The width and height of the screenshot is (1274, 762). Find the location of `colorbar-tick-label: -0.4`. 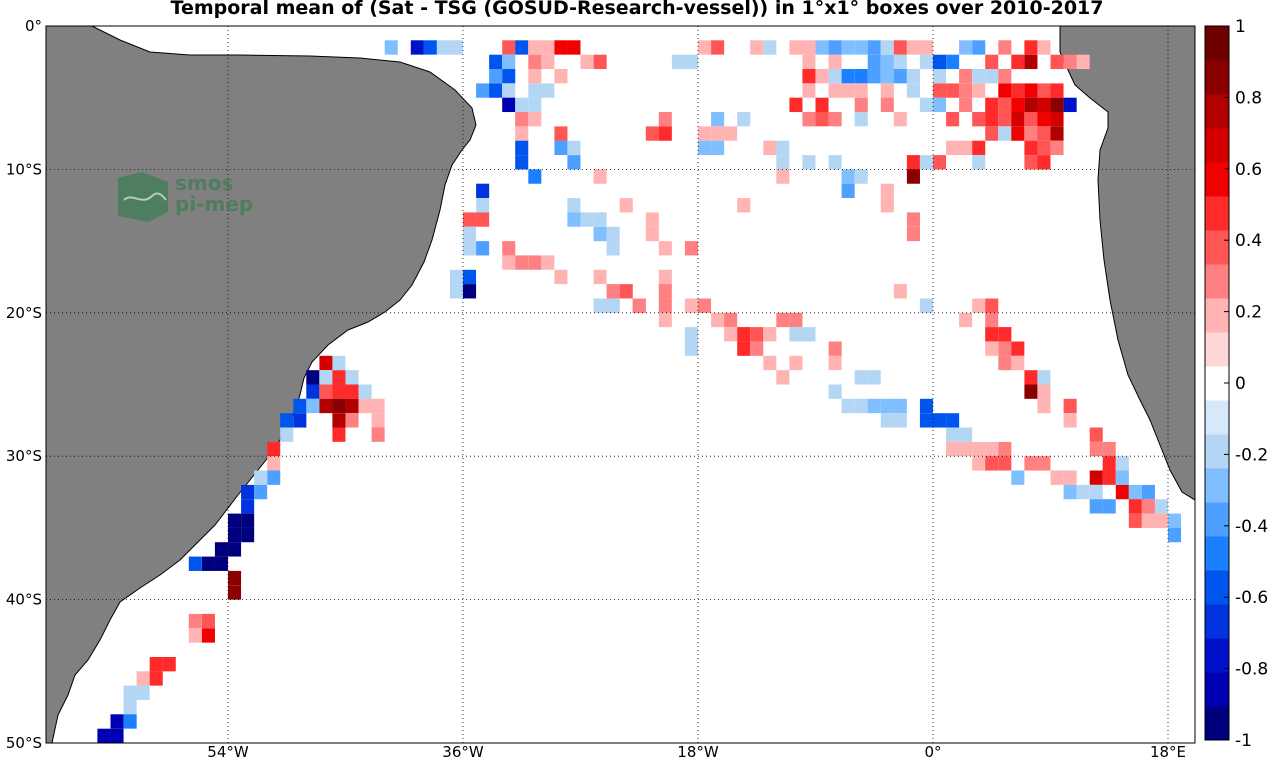

colorbar-tick-label: -0.4 is located at coordinates (1251, 527).